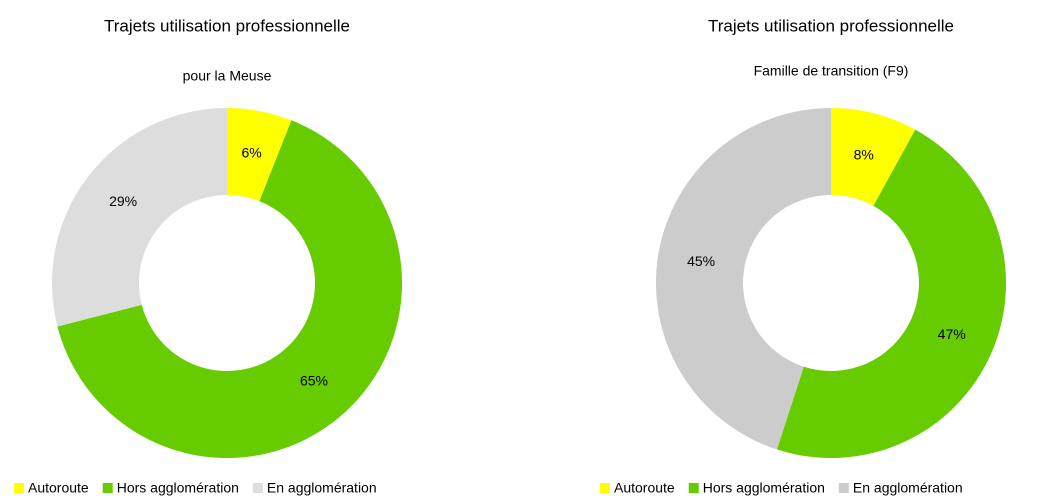  What do you see at coordinates (952, 334) in the screenshot?
I see `data-label: 47%` at bounding box center [952, 334].